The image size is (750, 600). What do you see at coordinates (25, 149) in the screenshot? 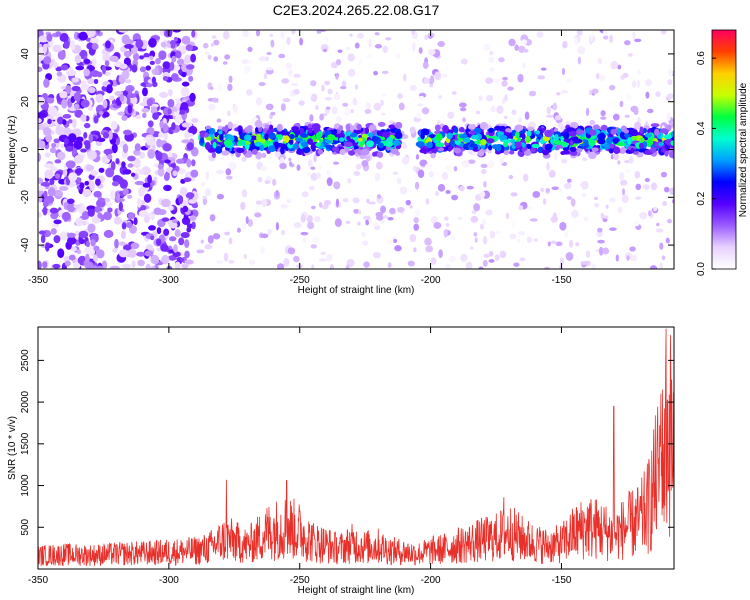
I see `spectrogram-y-tick-label-2: 0` at bounding box center [25, 149].